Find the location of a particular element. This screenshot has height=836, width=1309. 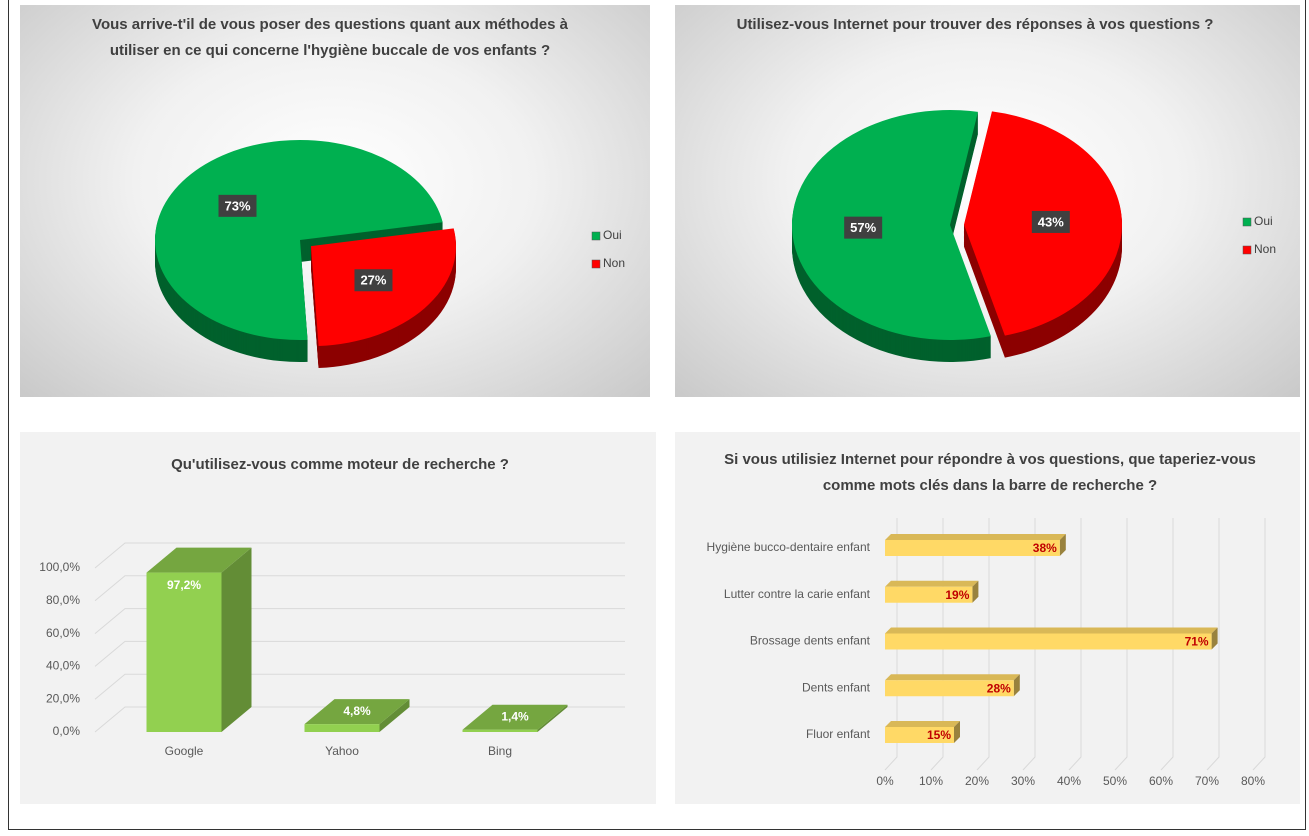

x-tick-label: 40% is located at coordinates (1069, 781).